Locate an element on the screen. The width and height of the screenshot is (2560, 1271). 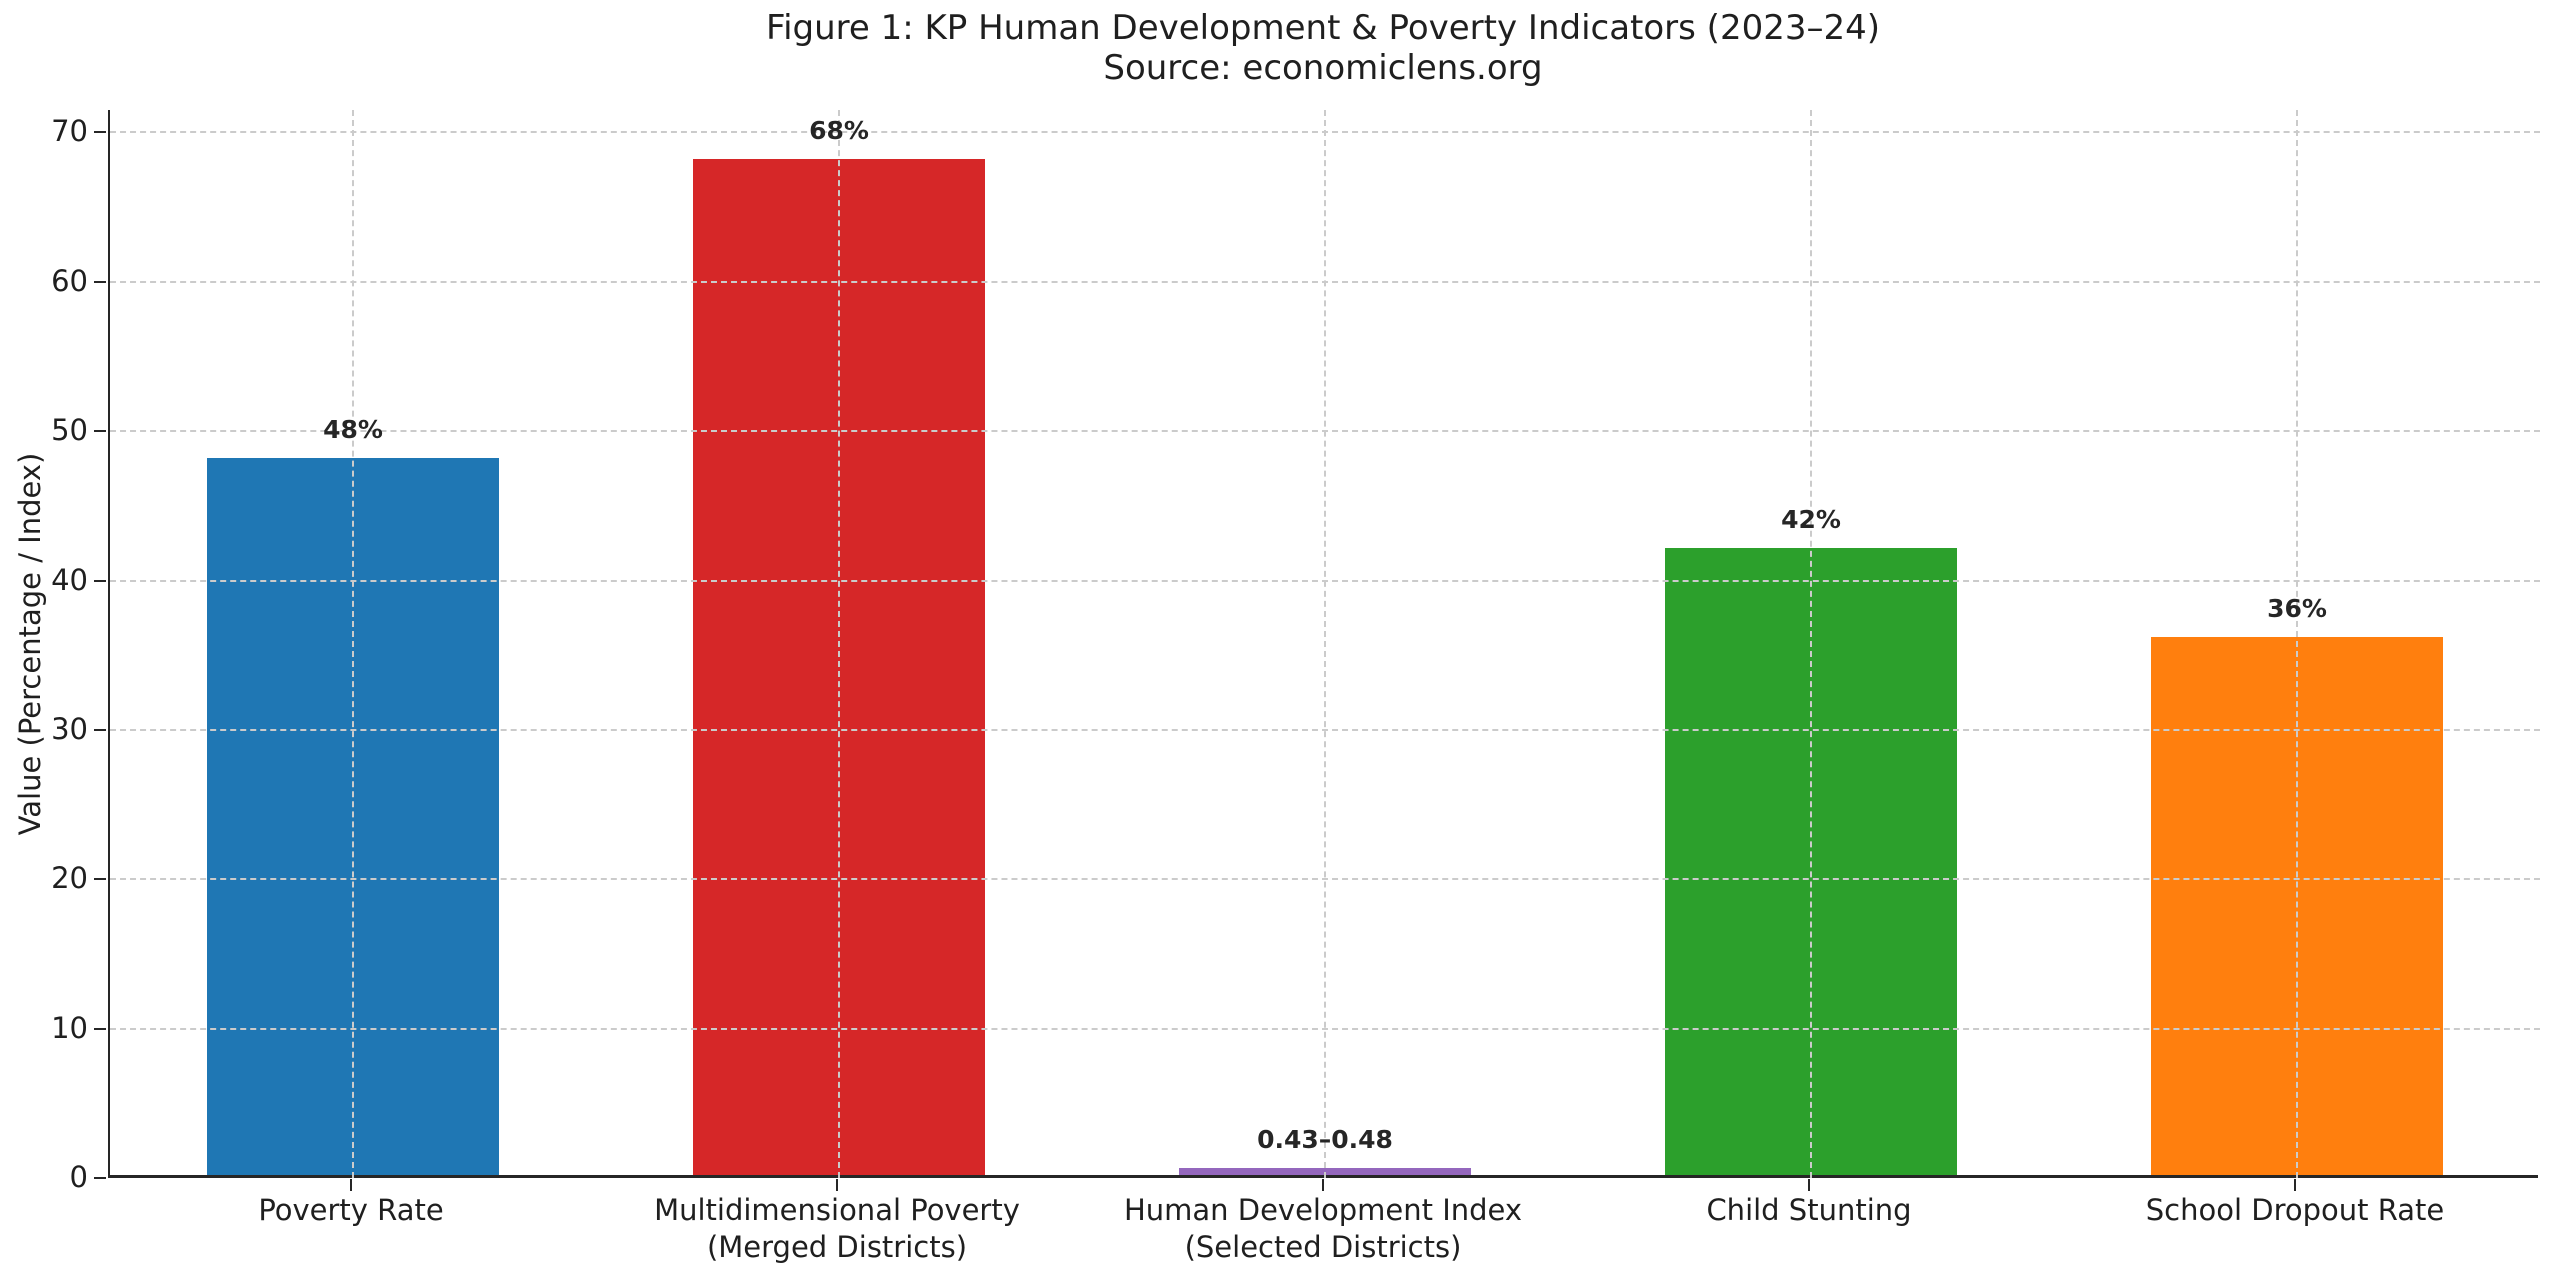
x-category-label-line: Human Development Index is located at coordinates (1323, 1210).